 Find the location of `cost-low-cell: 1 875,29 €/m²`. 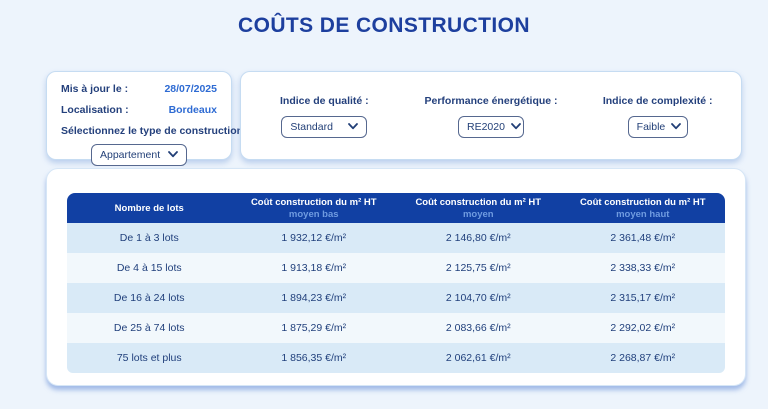

cost-low-cell: 1 875,29 €/m² is located at coordinates (313, 328).